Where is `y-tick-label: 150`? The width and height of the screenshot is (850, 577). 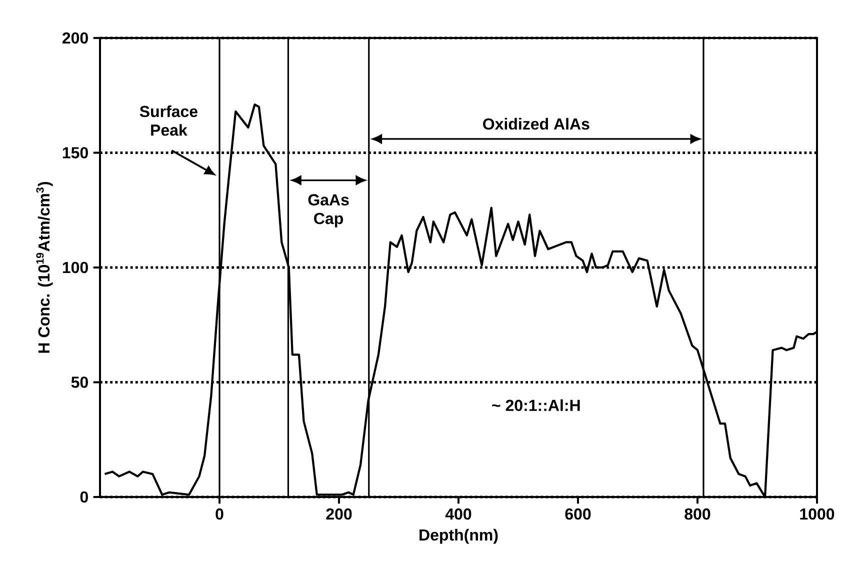
y-tick-label: 150 is located at coordinates (75, 152).